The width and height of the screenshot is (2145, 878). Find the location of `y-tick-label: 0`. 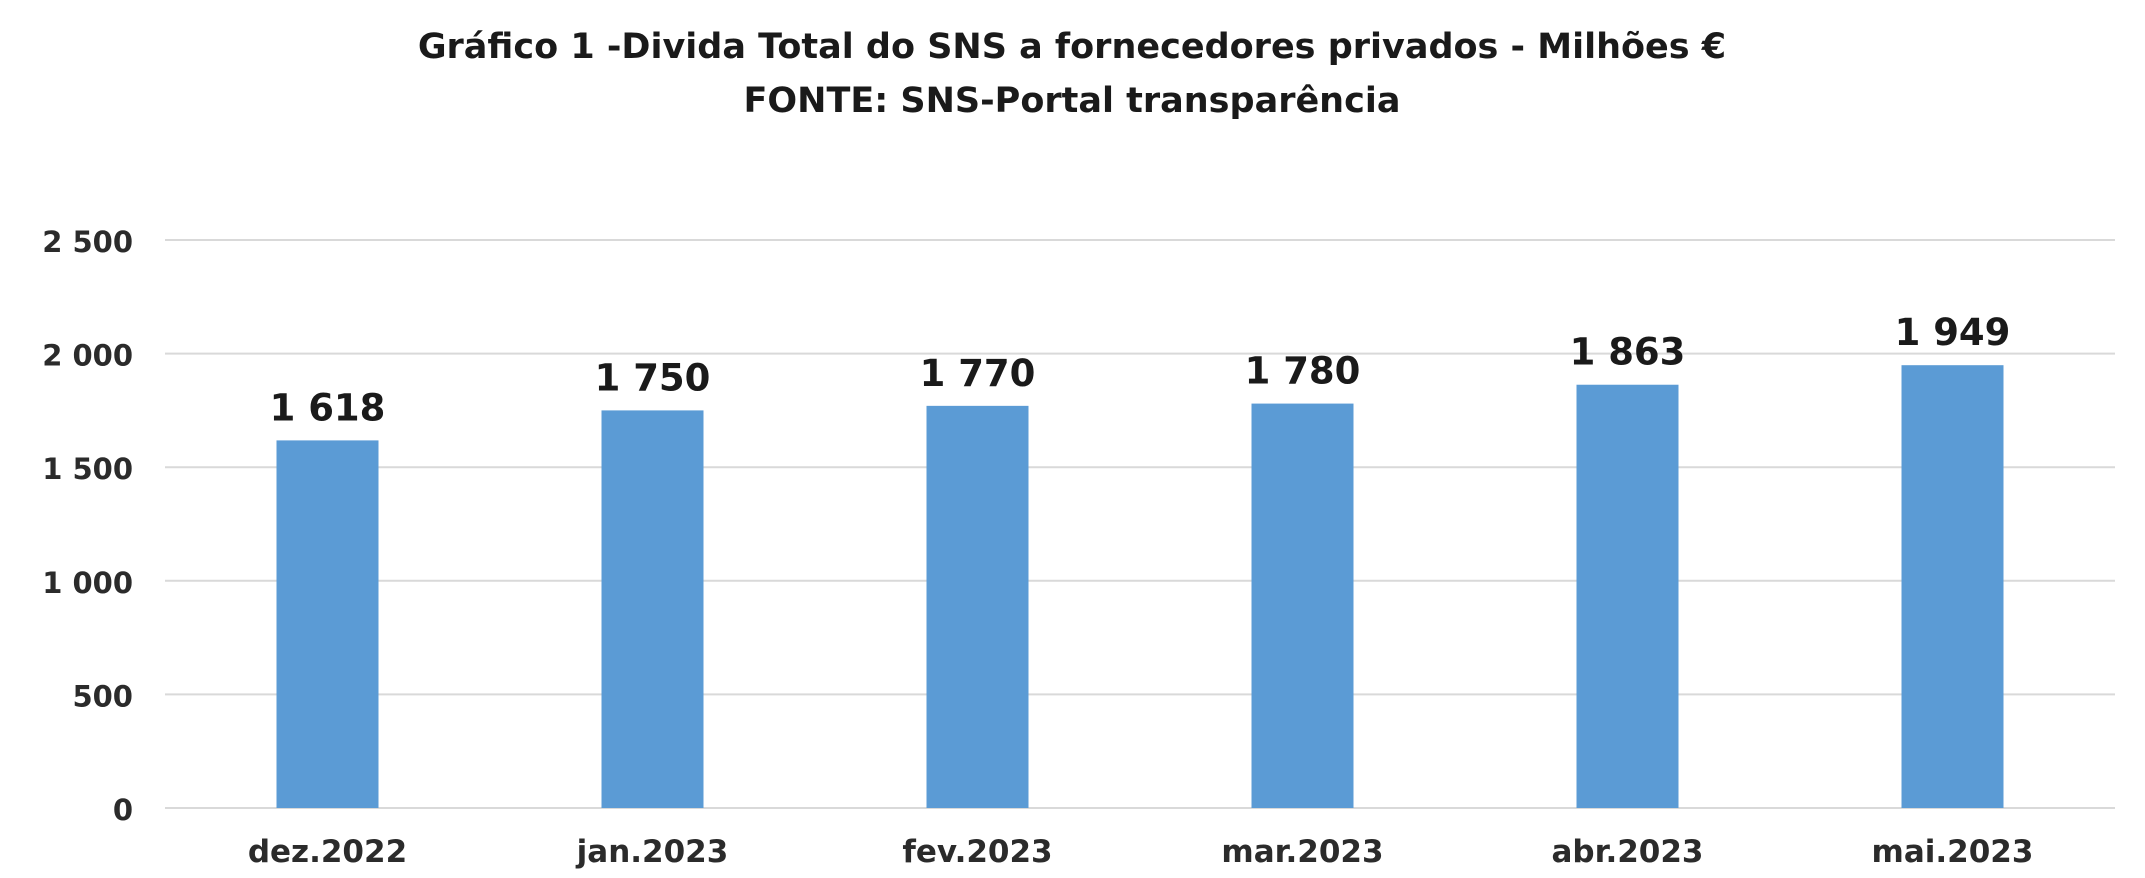

y-tick-label: 0 is located at coordinates (123, 810).